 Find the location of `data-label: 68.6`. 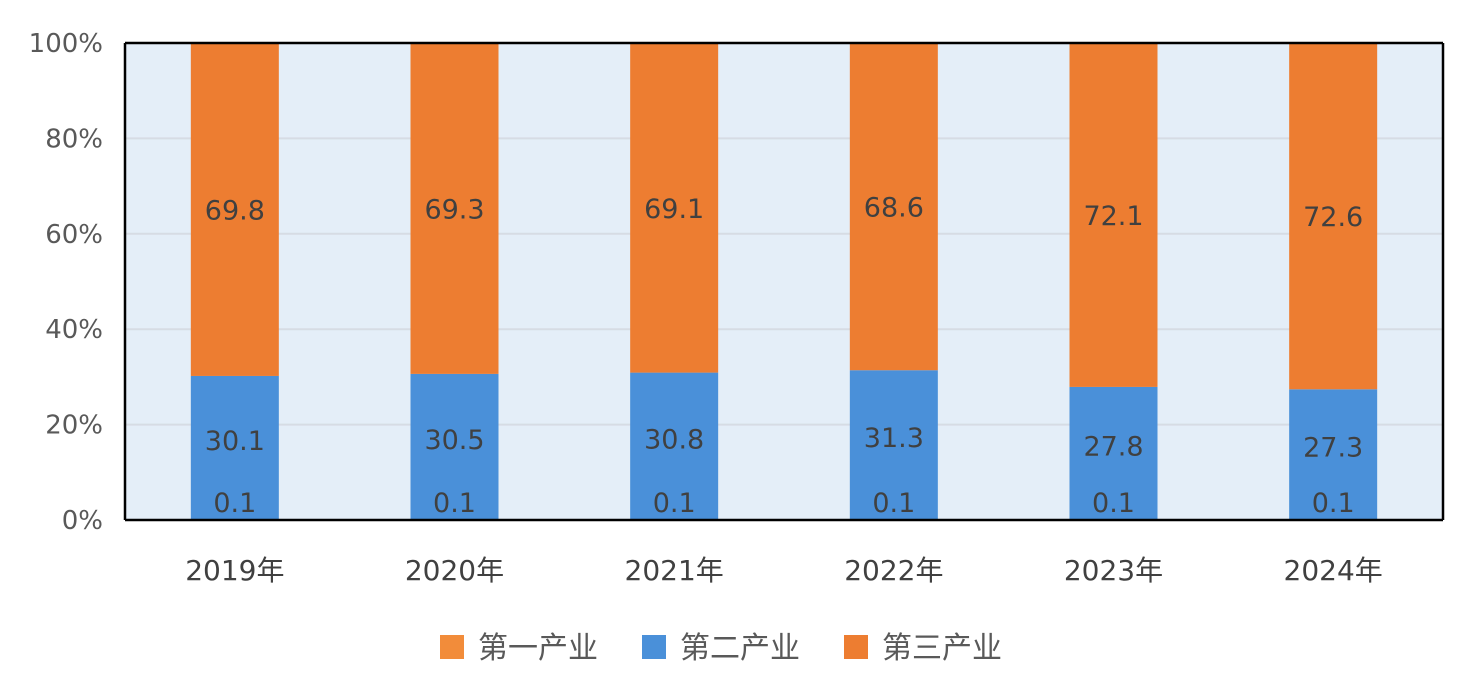

data-label: 68.6 is located at coordinates (894, 208).